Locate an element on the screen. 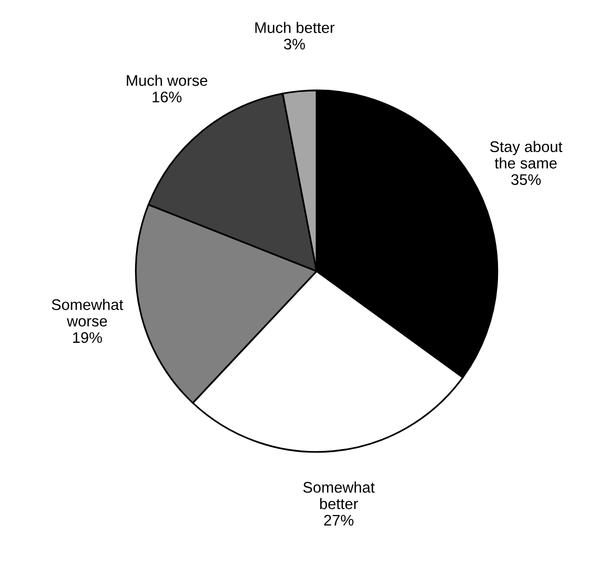 The width and height of the screenshot is (597, 564). data-label: 19% is located at coordinates (87, 337).